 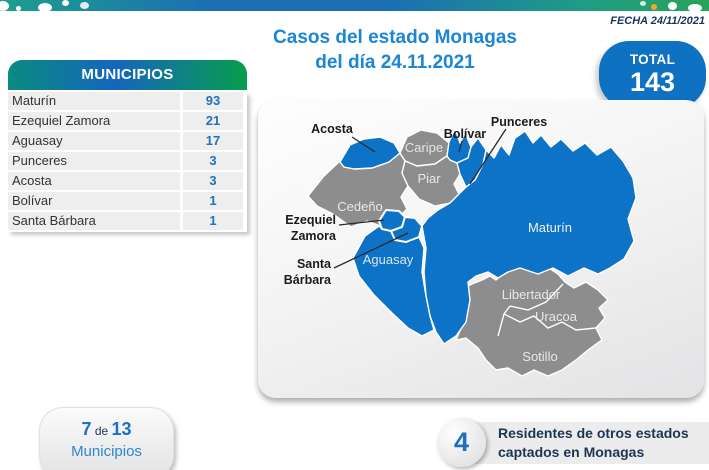 I want to click on map-label-libertador: Libertador, so click(x=531, y=294).